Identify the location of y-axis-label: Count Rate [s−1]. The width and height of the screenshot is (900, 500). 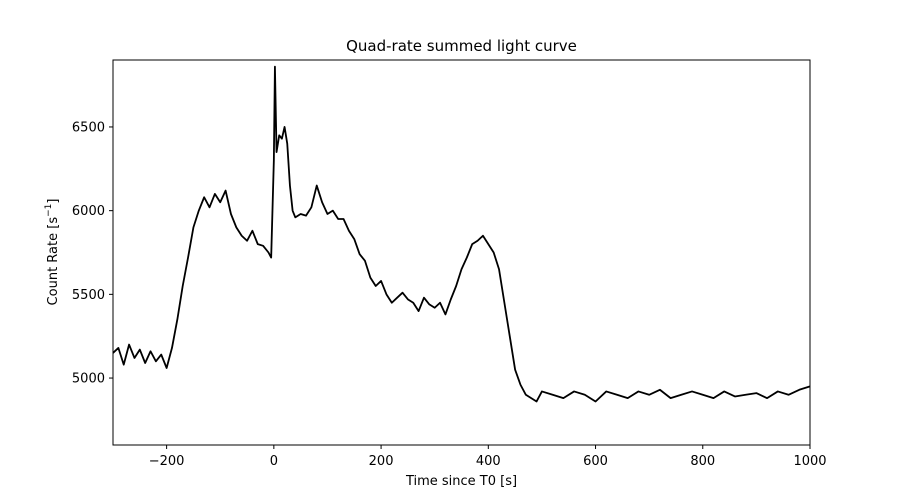
(52, 252).